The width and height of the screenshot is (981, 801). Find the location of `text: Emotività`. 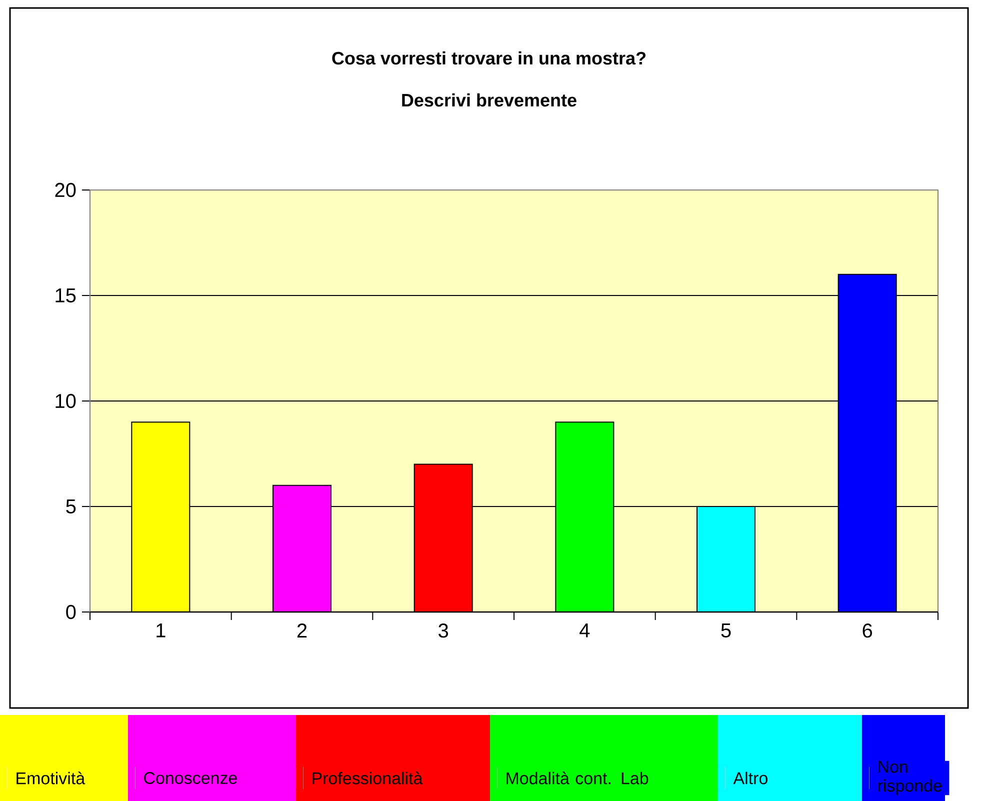

text: Emotività is located at coordinates (51, 778).